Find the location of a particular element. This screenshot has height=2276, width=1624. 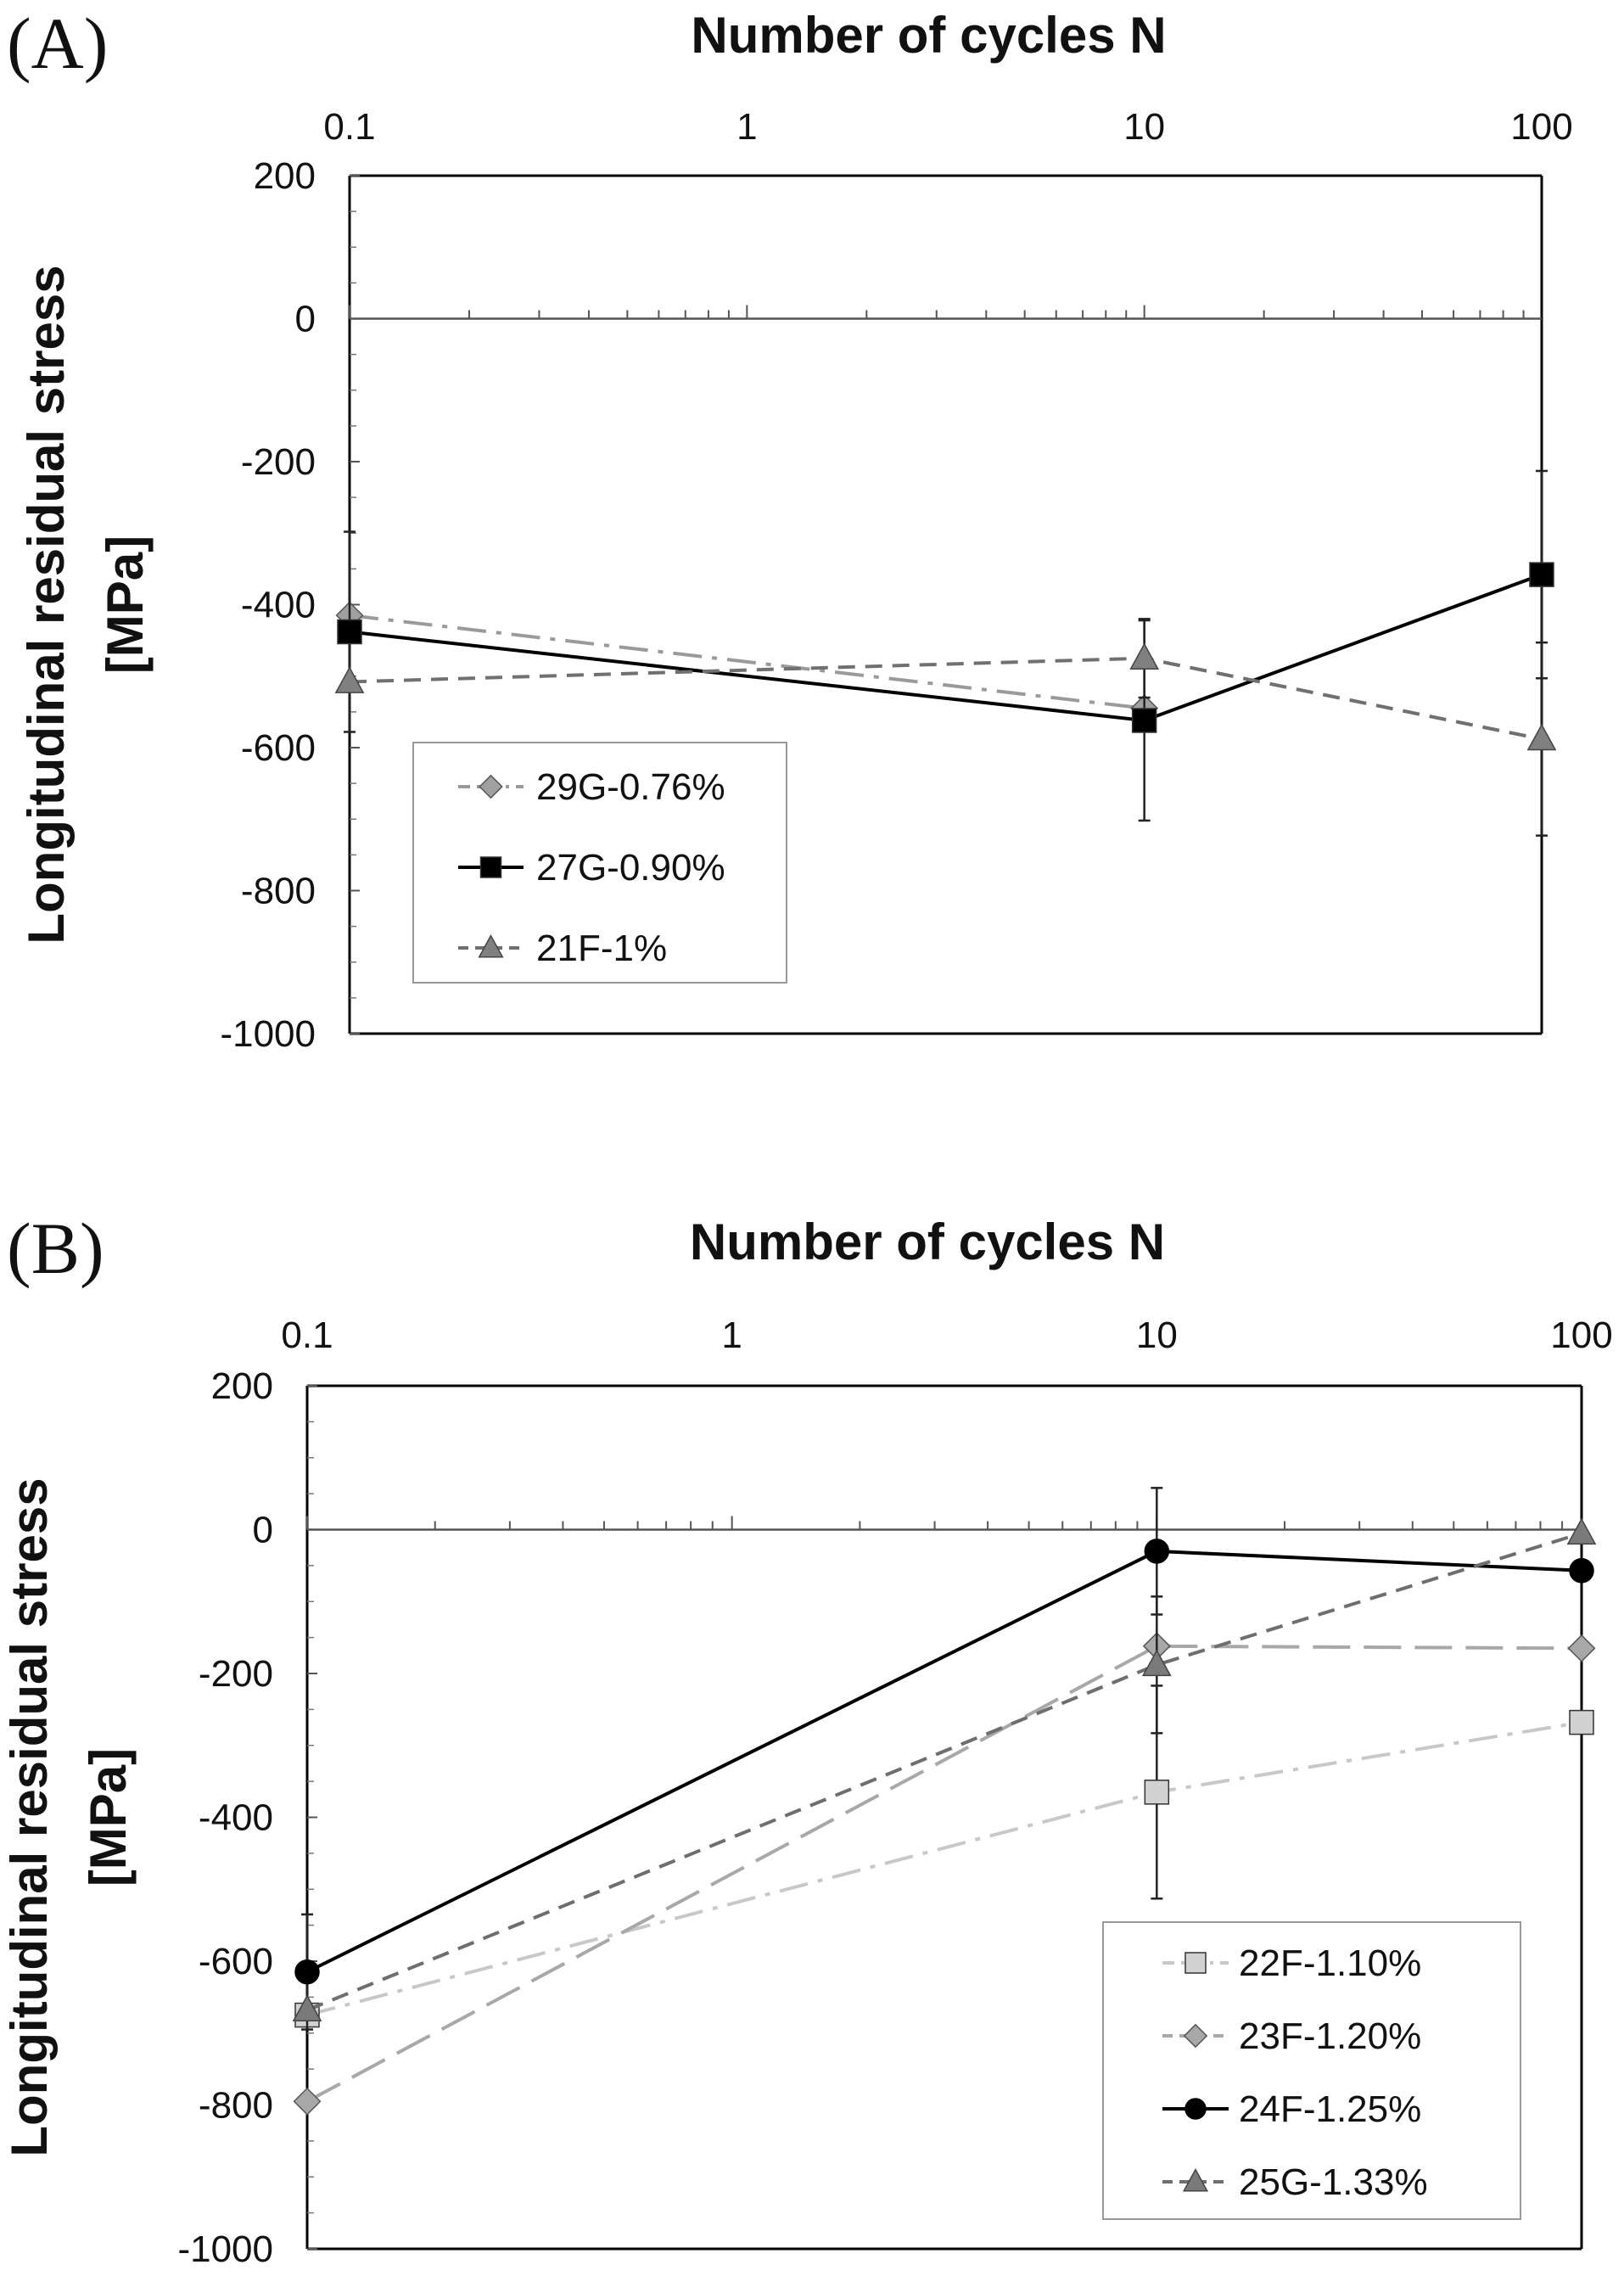

panel-label: (A) is located at coordinates (57, 43).